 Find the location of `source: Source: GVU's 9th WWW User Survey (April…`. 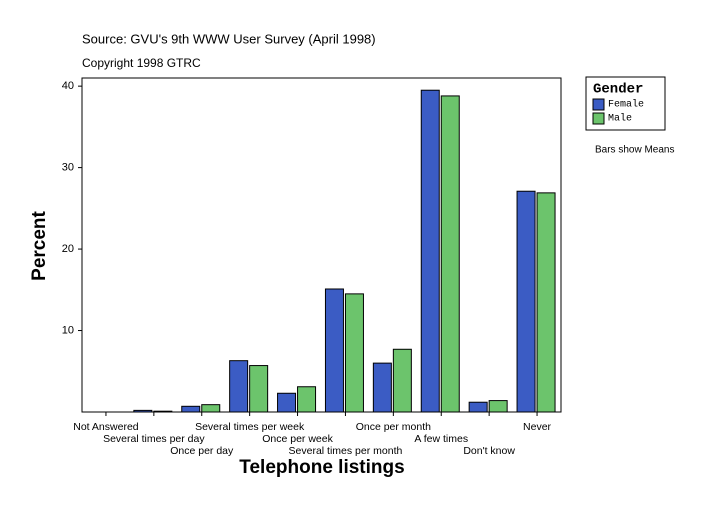

source: Source: GVU's 9th WWW User Survey (April… is located at coordinates (229, 38).